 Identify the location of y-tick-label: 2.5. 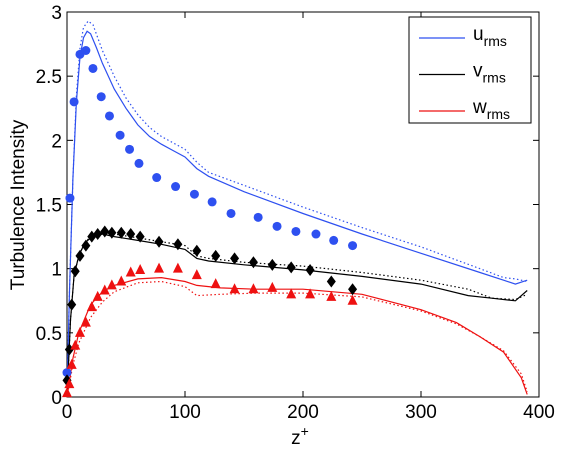
(49, 77).